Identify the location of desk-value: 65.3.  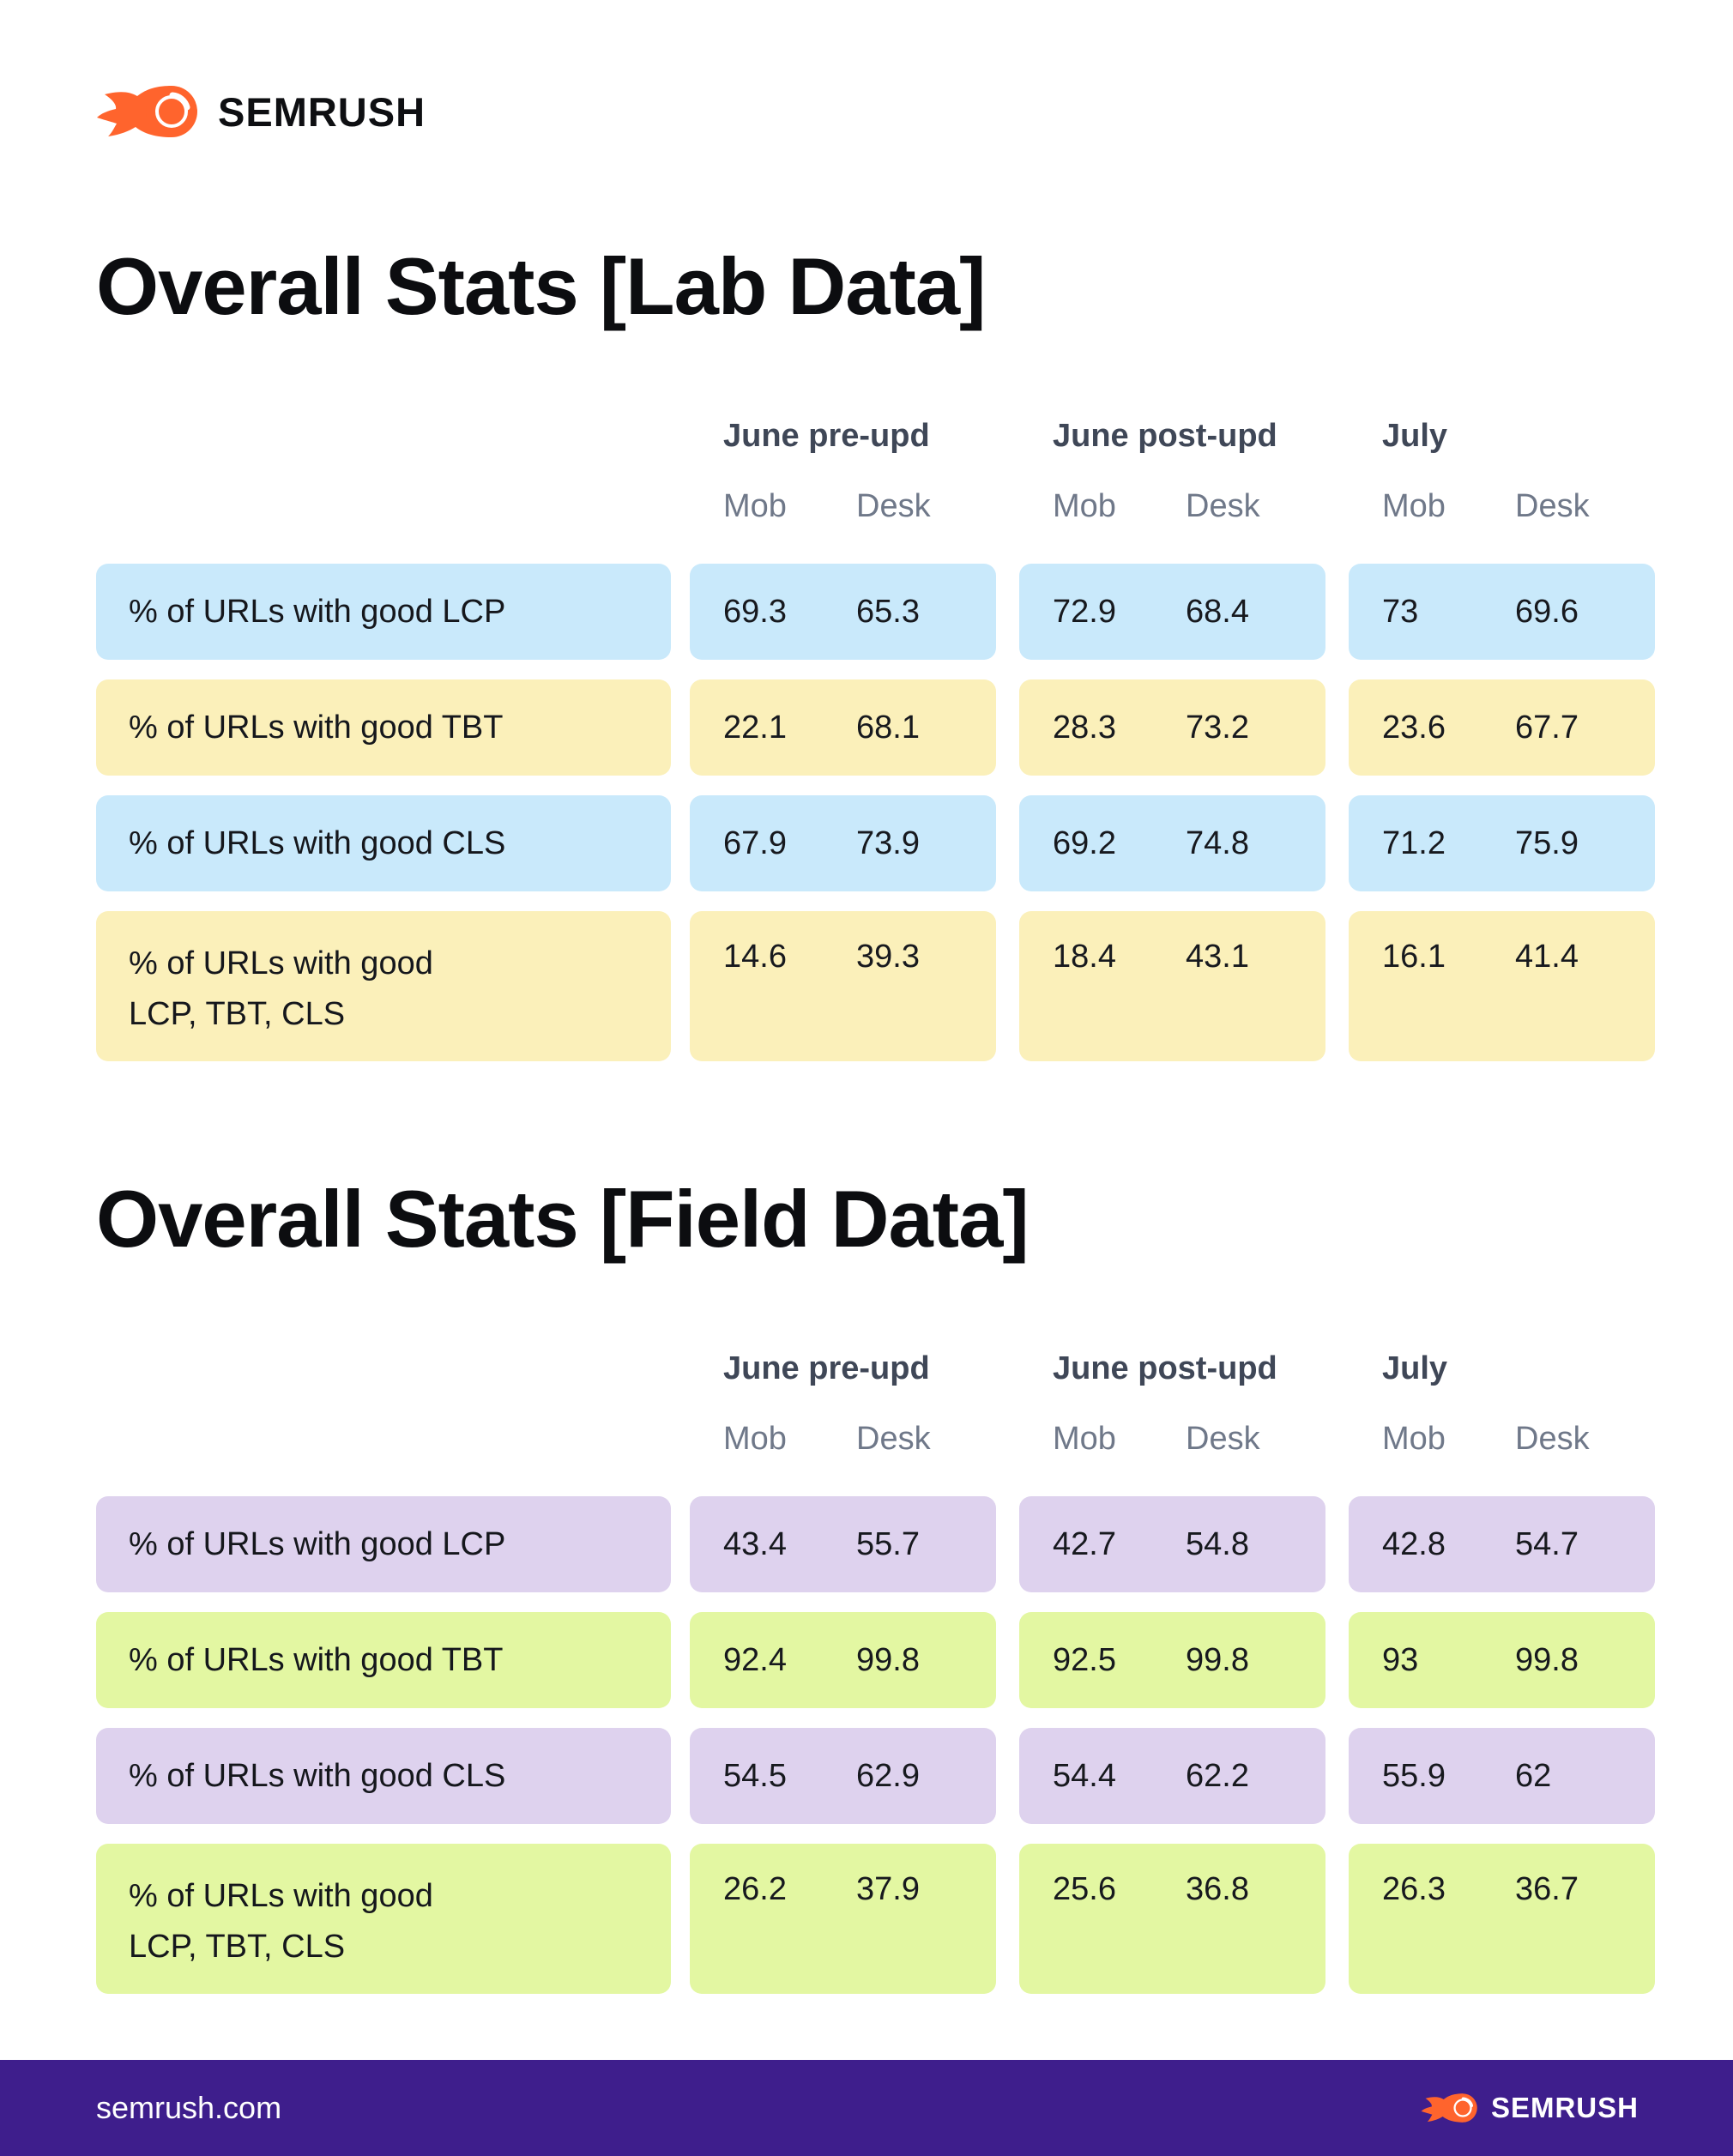
(888, 611).